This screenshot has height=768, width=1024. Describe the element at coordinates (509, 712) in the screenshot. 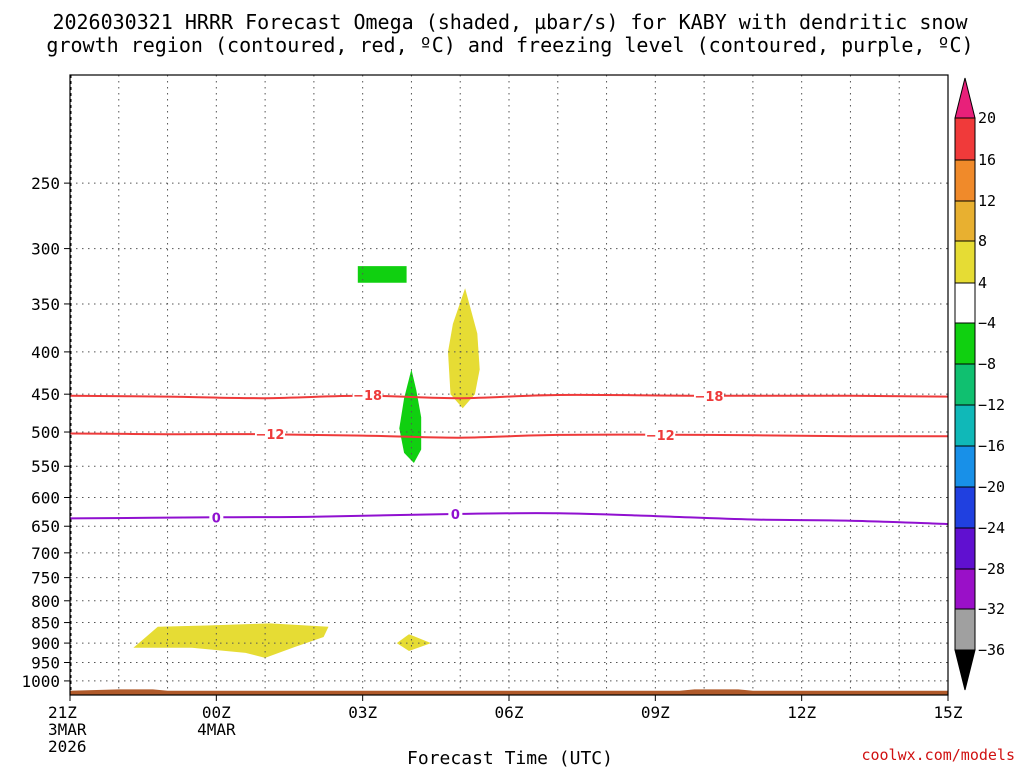

I see `x-tick-label-9-line-0: 06Z` at that location.